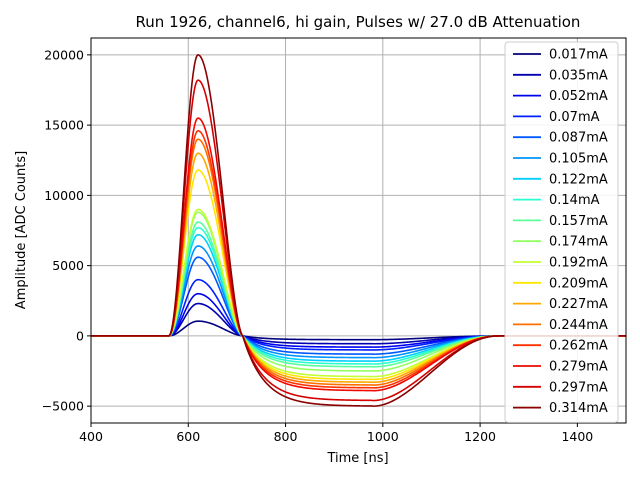 The width and height of the screenshot is (640, 480). I want to click on x-tick-label: 800, so click(286, 436).